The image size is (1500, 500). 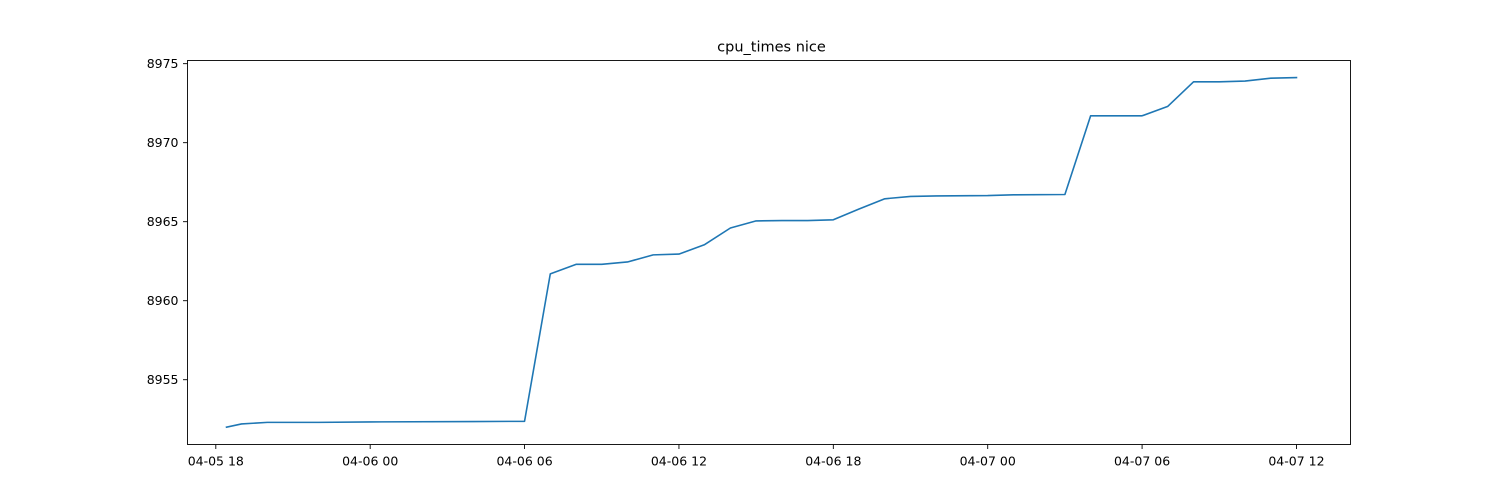 What do you see at coordinates (163, 63) in the screenshot?
I see `y-tick-label: 8975` at bounding box center [163, 63].